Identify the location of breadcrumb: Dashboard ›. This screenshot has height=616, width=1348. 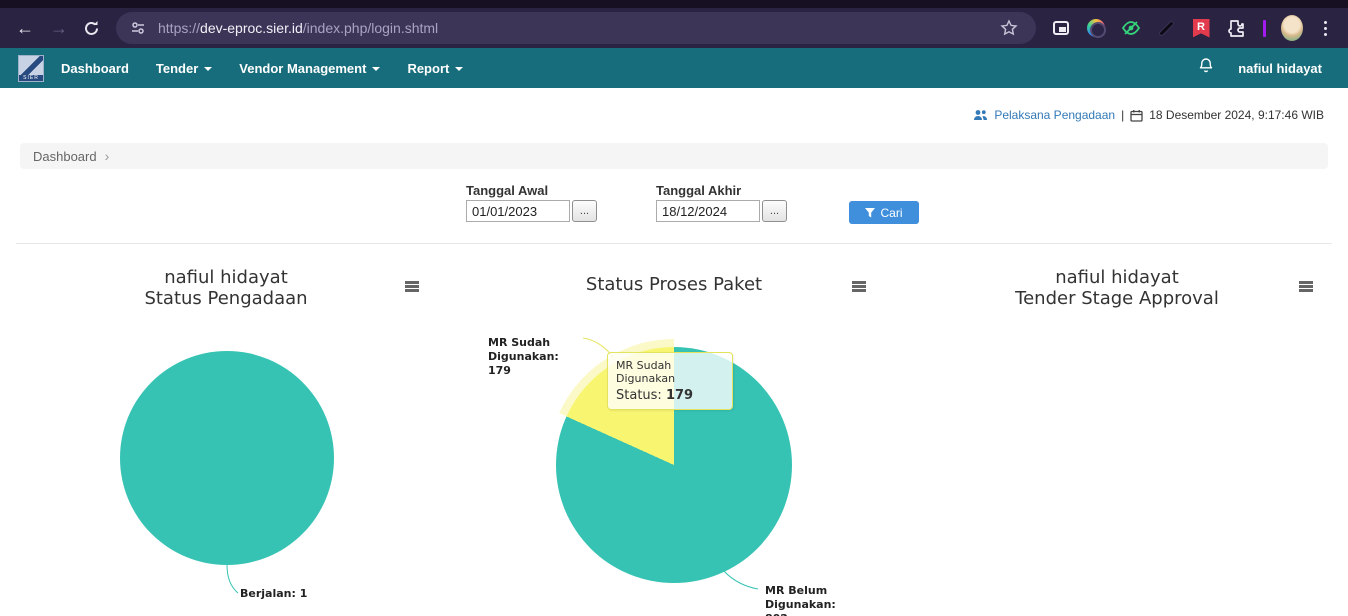
(674, 156).